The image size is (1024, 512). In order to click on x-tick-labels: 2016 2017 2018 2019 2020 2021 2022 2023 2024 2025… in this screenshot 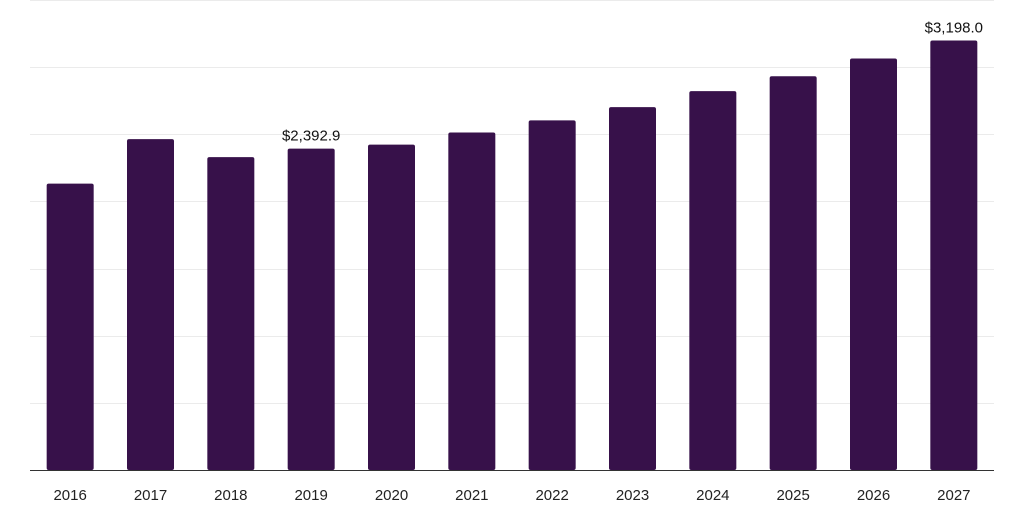, I will do `click(511, 495)`.